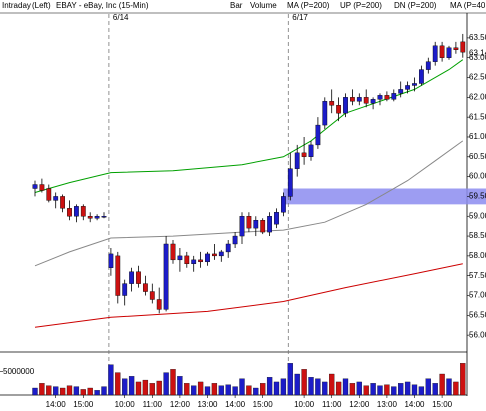 The width and height of the screenshot is (486, 411). I want to click on y-tick-label: 61.50, so click(477, 116).